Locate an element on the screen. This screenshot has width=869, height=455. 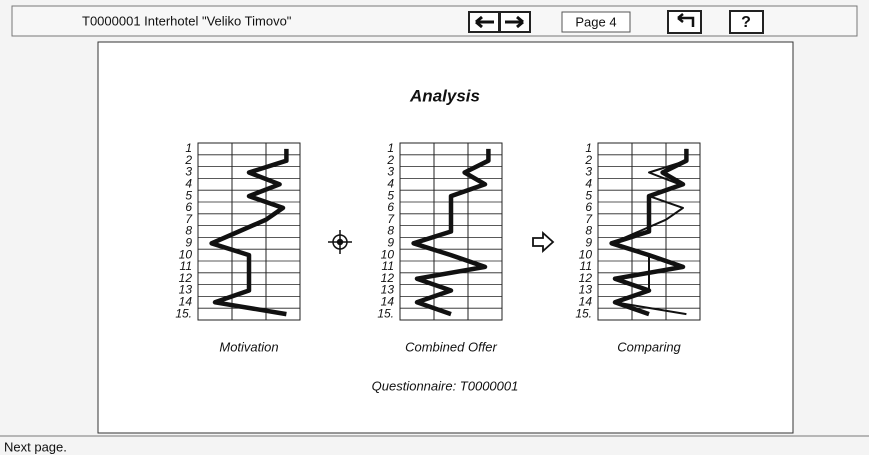
page-indicator: Page 4 is located at coordinates (595, 21).